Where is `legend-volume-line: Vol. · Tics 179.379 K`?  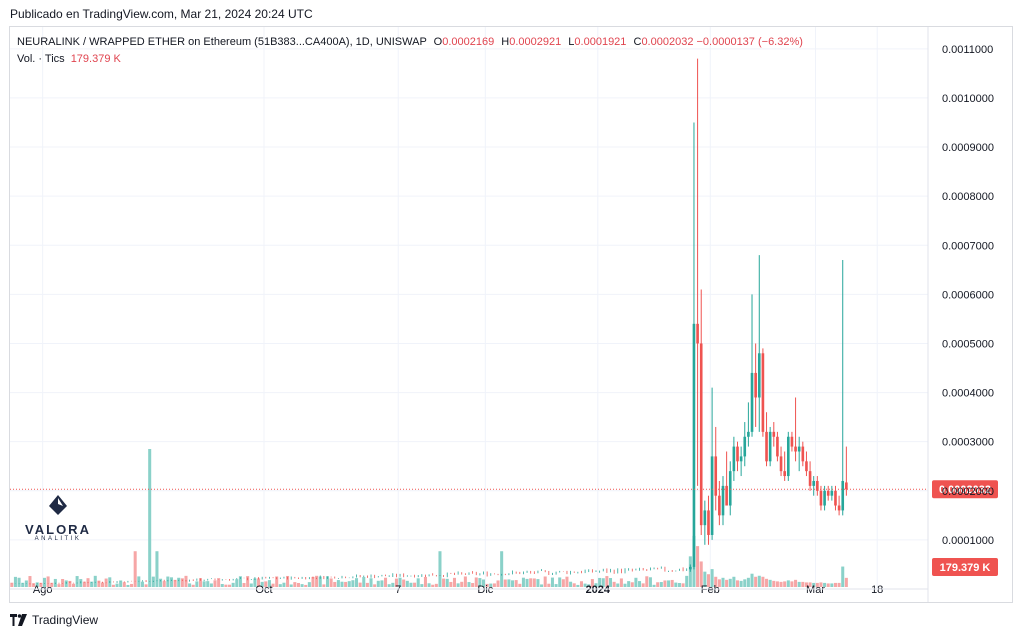
legend-volume-line: Vol. · Tics 179.379 K is located at coordinates (410, 59).